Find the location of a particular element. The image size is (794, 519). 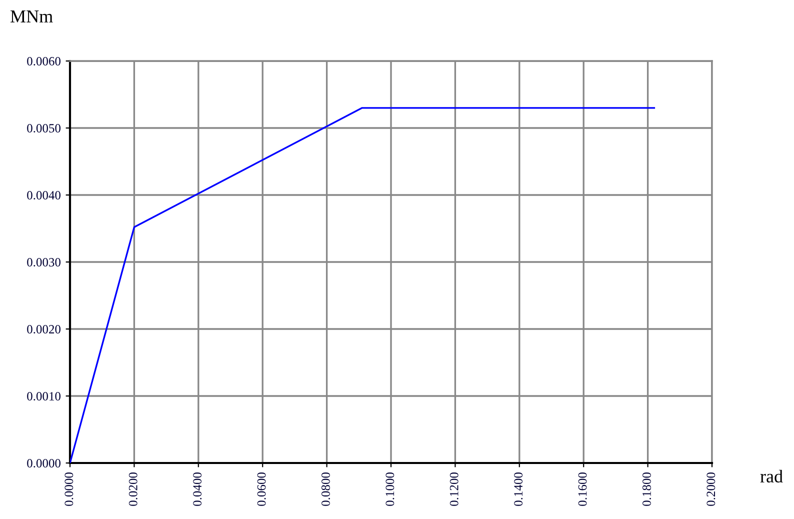

y-tick-label: 0.0040 is located at coordinates (43, 195).